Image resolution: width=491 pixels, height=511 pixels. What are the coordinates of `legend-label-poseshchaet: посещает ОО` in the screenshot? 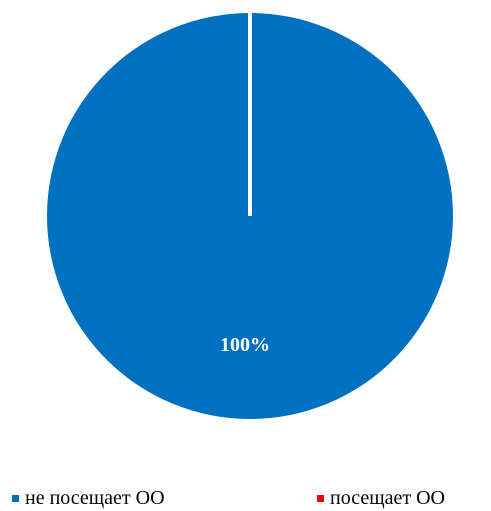 It's located at (387, 498).